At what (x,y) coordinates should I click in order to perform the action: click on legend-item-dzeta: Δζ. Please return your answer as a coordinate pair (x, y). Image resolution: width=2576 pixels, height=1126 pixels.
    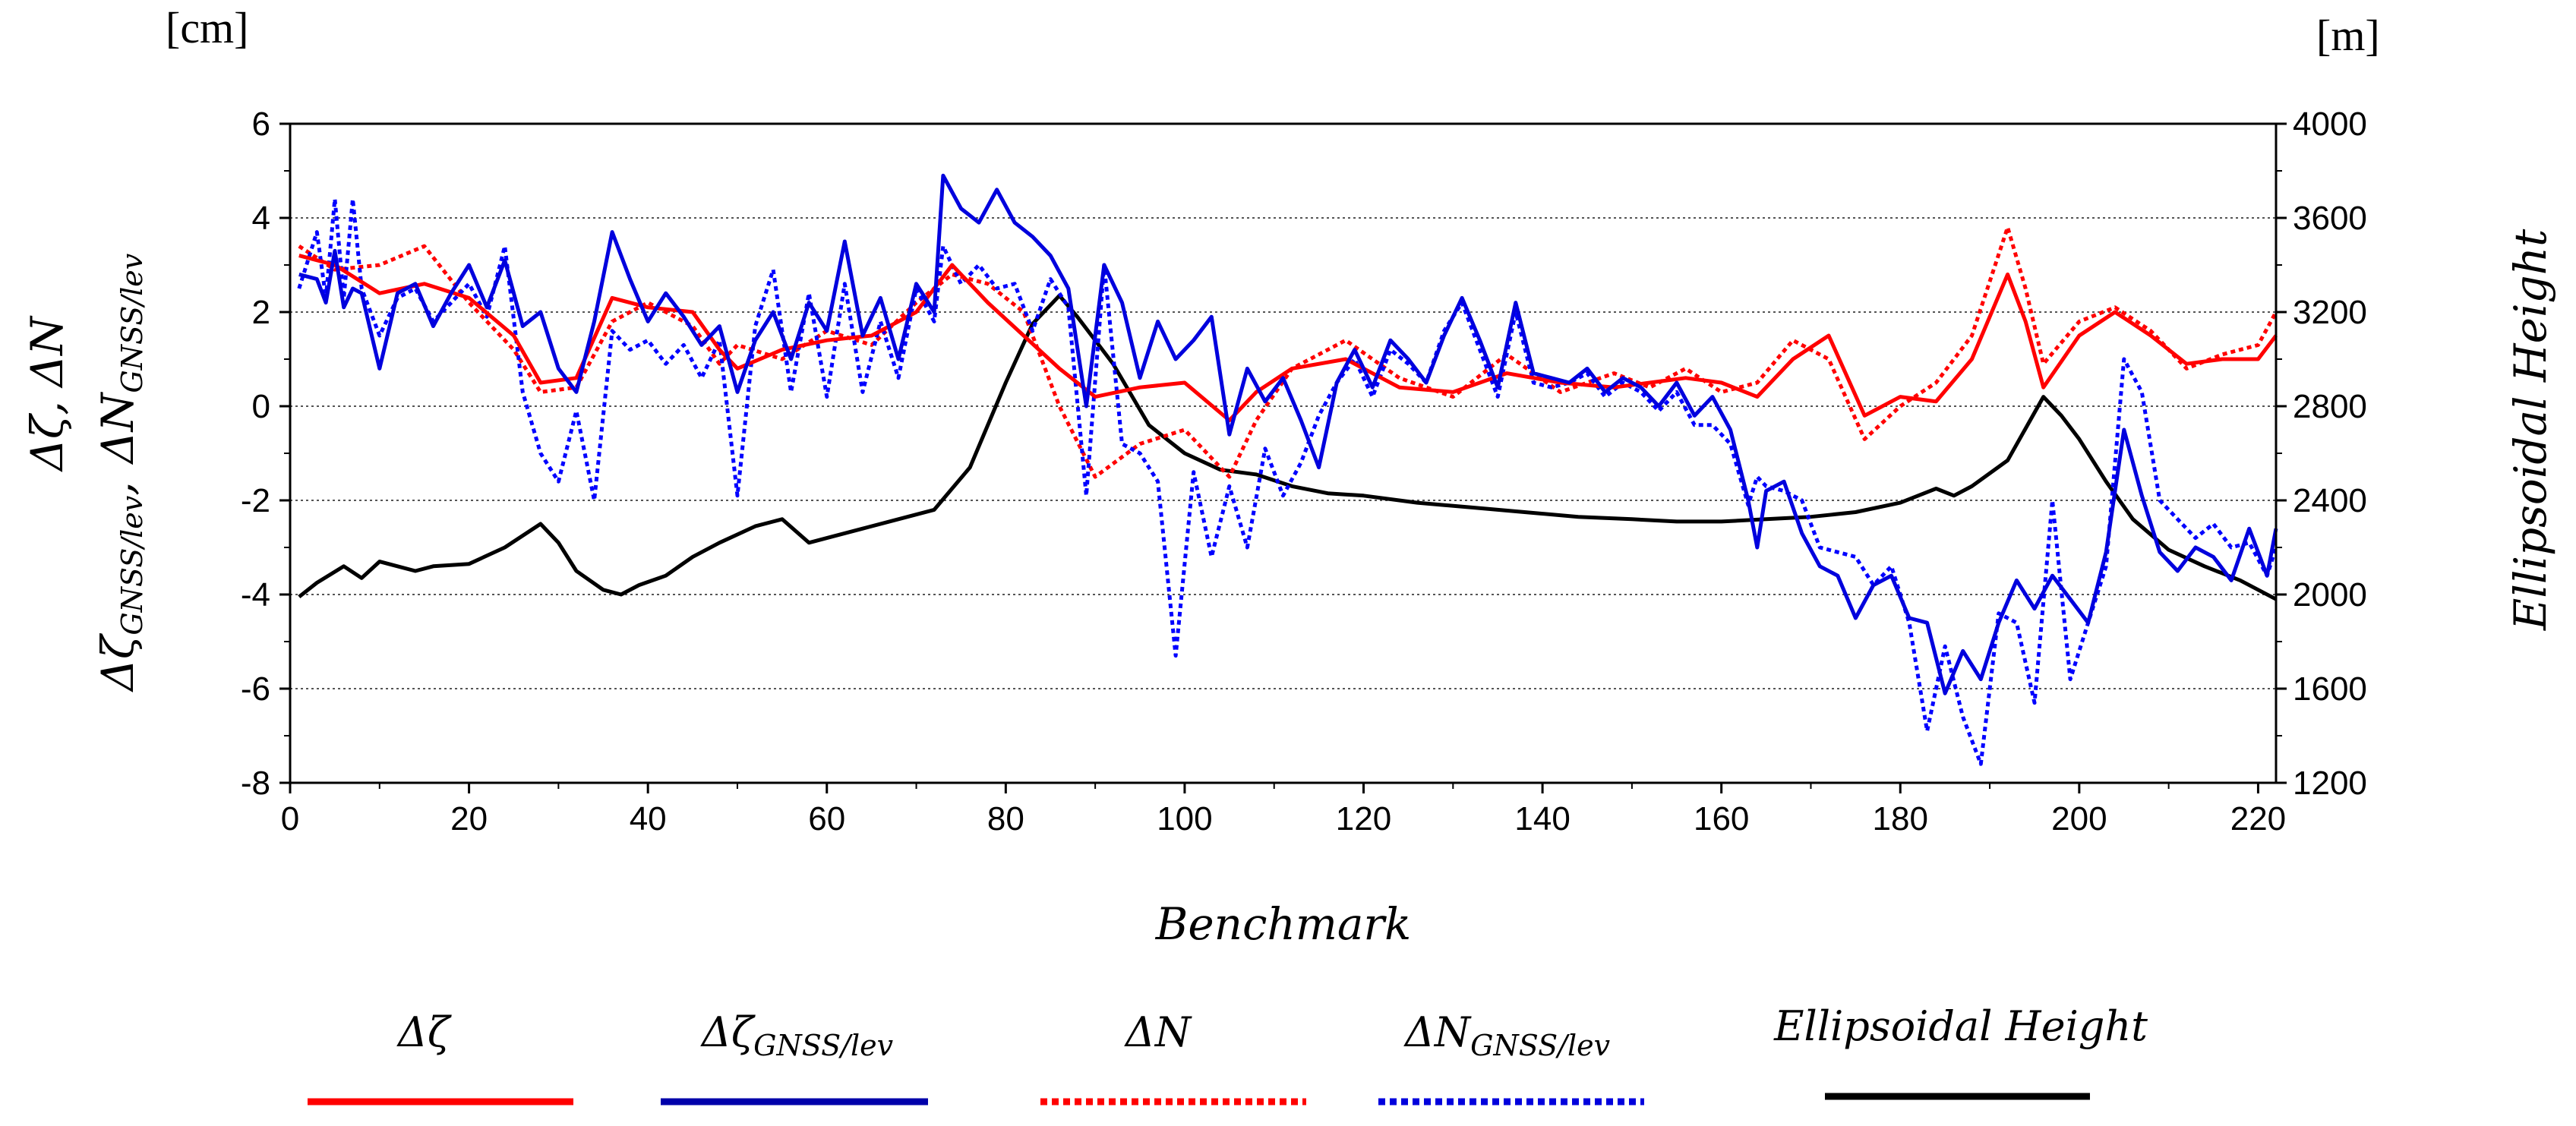
    Looking at the image, I should click on (440, 1056).